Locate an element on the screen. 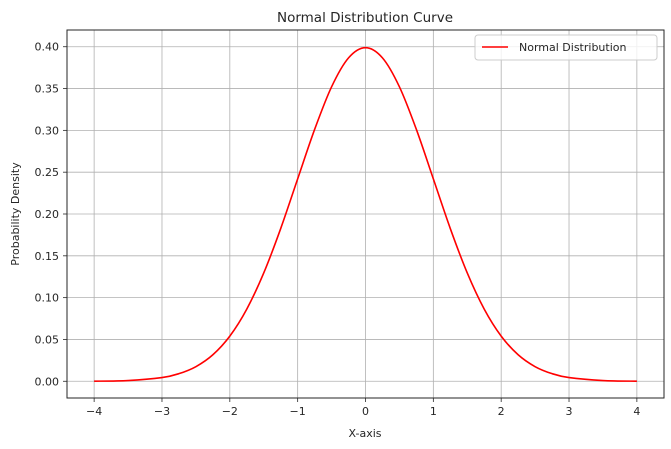  x-tick-label: 3 is located at coordinates (569, 411).